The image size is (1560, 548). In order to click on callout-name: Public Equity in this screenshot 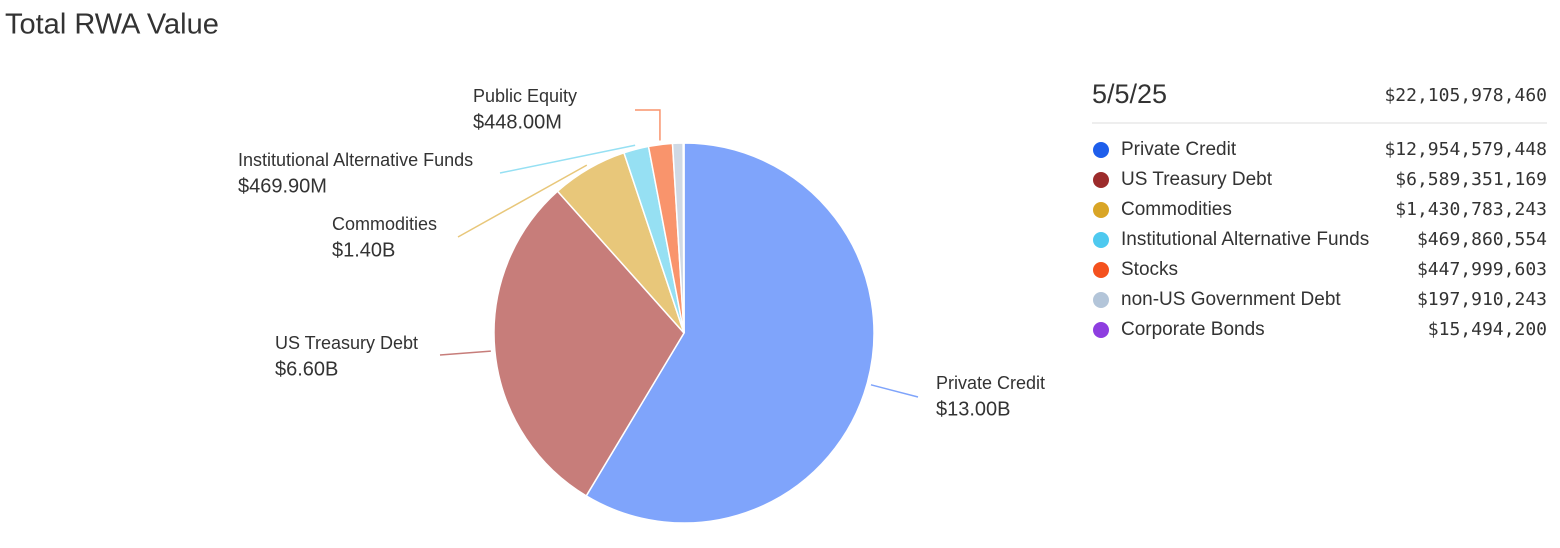, I will do `click(525, 96)`.